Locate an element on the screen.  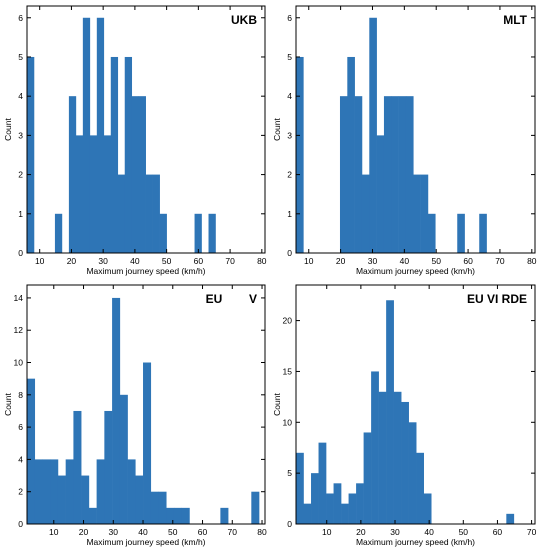
y-tick-label: 8 is located at coordinates (20, 395).